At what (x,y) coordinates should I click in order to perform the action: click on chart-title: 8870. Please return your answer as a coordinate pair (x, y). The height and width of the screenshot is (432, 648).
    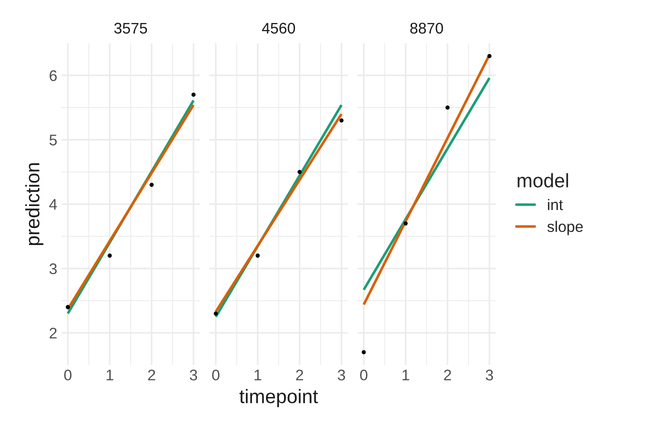
    Looking at the image, I should click on (426, 28).